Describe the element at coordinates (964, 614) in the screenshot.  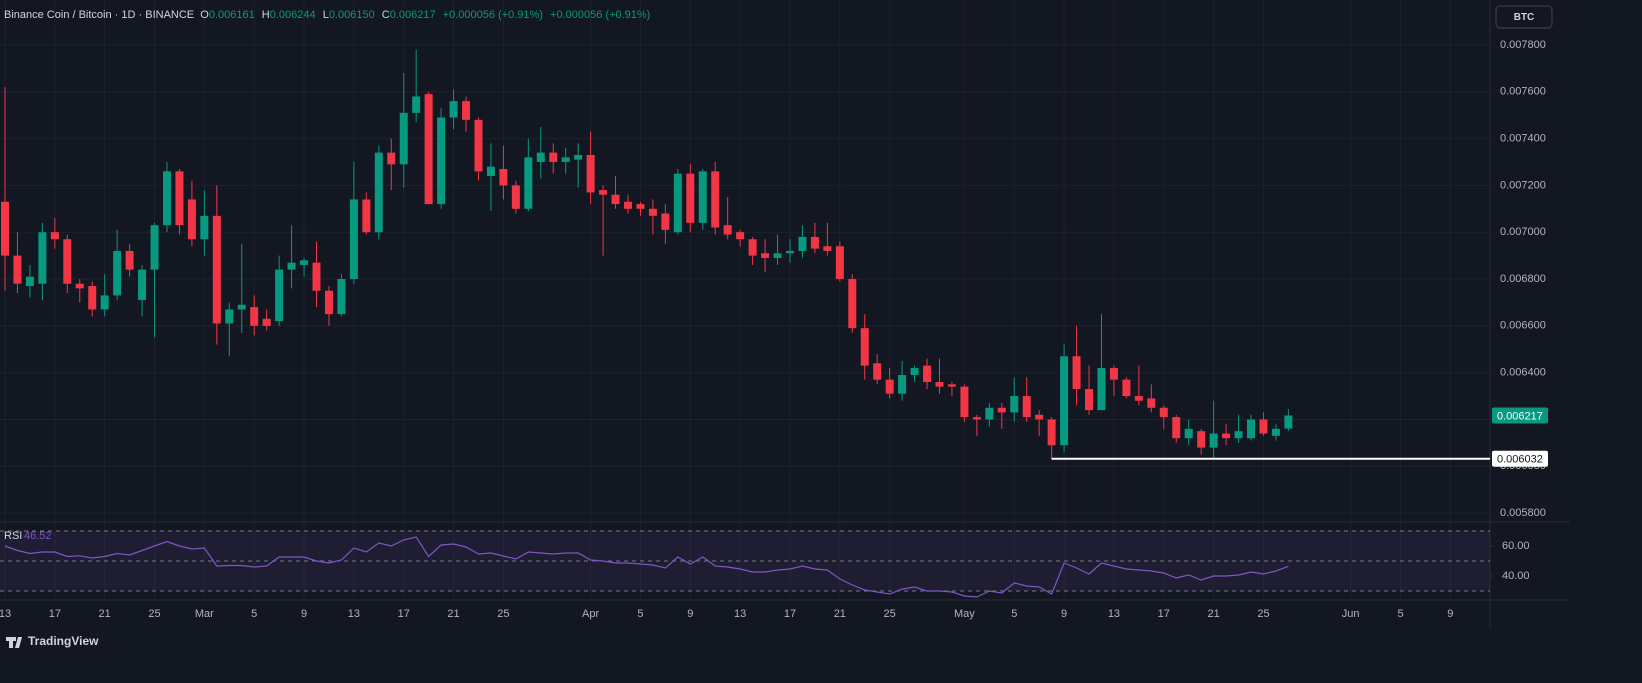
I see `x-tick-label: May` at that location.